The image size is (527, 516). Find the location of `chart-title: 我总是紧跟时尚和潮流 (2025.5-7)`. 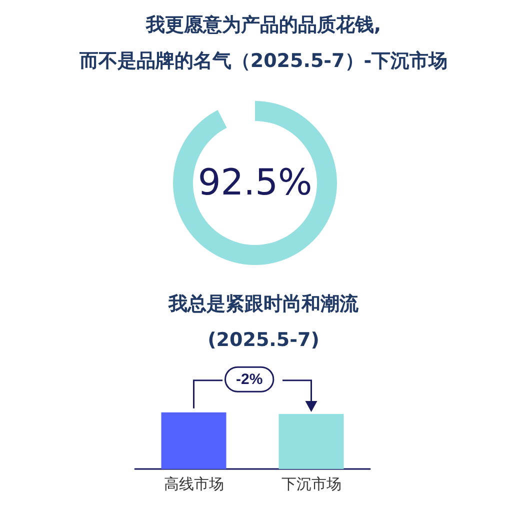

chart-title: 我总是紧跟时尚和潮流 (2025.5-7) is located at coordinates (264, 322).